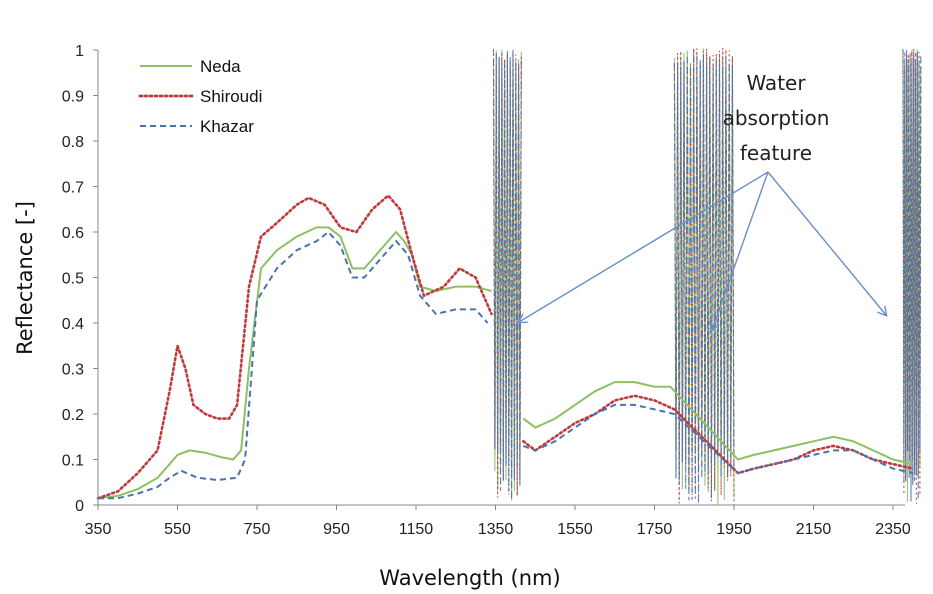  What do you see at coordinates (575, 529) in the screenshot?
I see `x-tick-label: 1550` at bounding box center [575, 529].